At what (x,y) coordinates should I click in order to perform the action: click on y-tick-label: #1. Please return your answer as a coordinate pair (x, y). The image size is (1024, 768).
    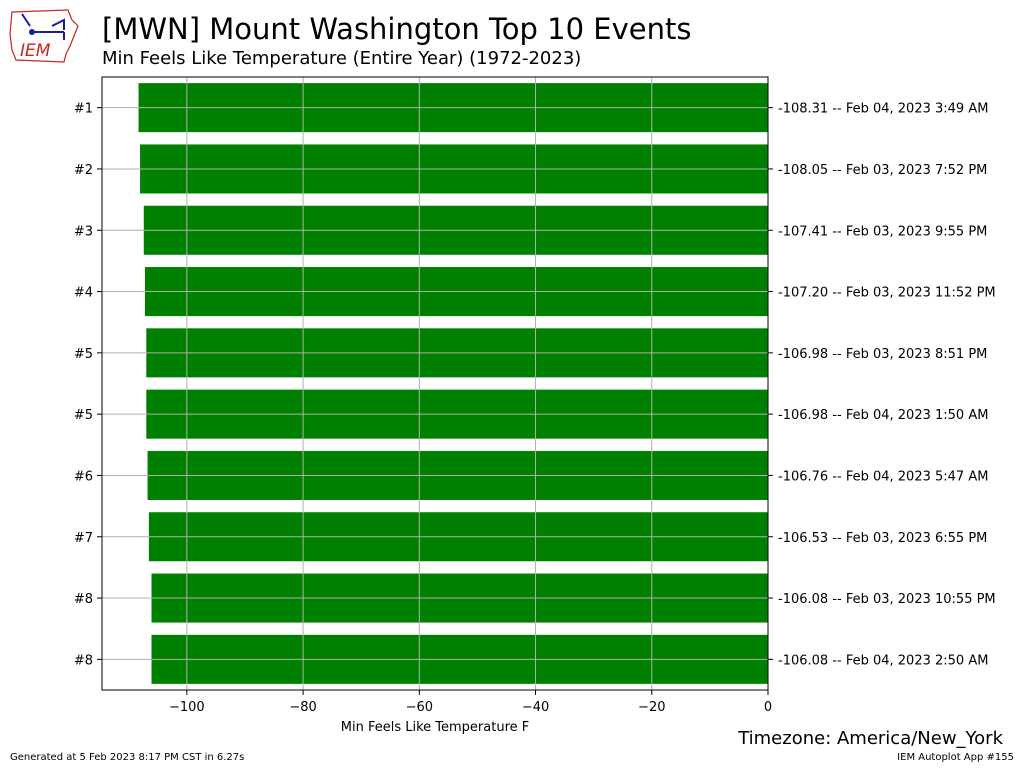
    Looking at the image, I should click on (83, 109).